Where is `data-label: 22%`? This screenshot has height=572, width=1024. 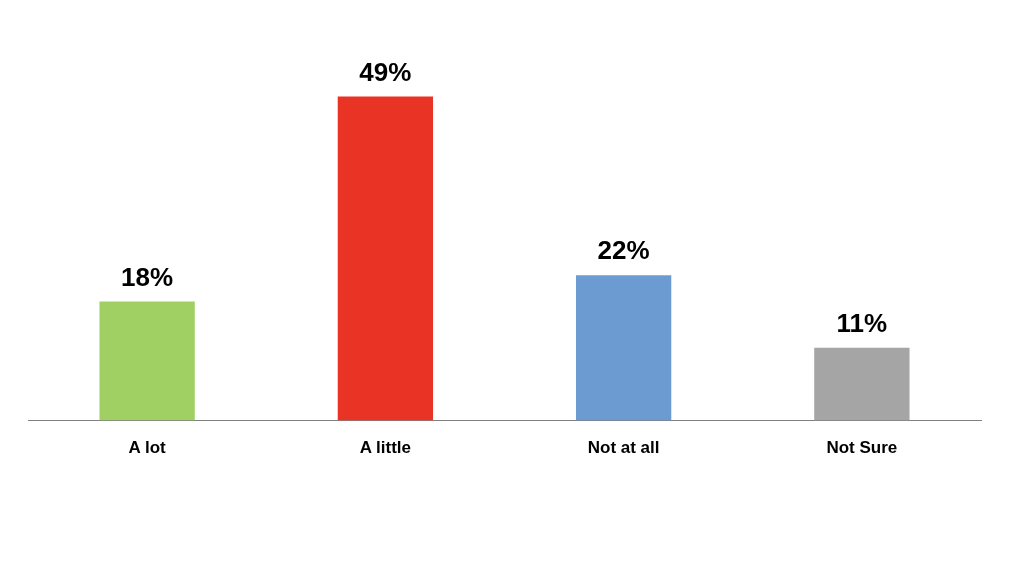
data-label: 22% is located at coordinates (623, 250).